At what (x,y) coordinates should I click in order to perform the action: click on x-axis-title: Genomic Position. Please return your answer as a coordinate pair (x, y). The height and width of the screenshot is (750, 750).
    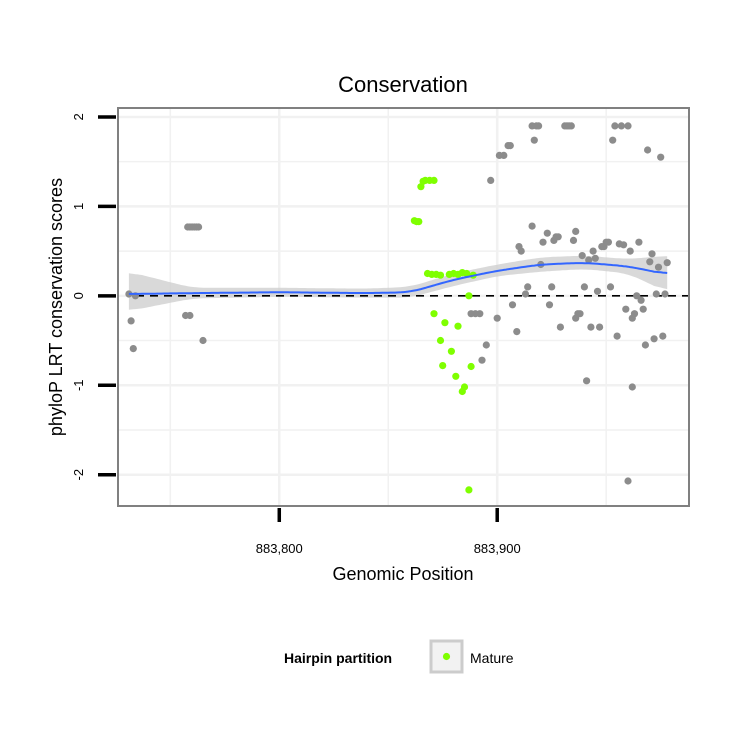
    Looking at the image, I should click on (402, 574).